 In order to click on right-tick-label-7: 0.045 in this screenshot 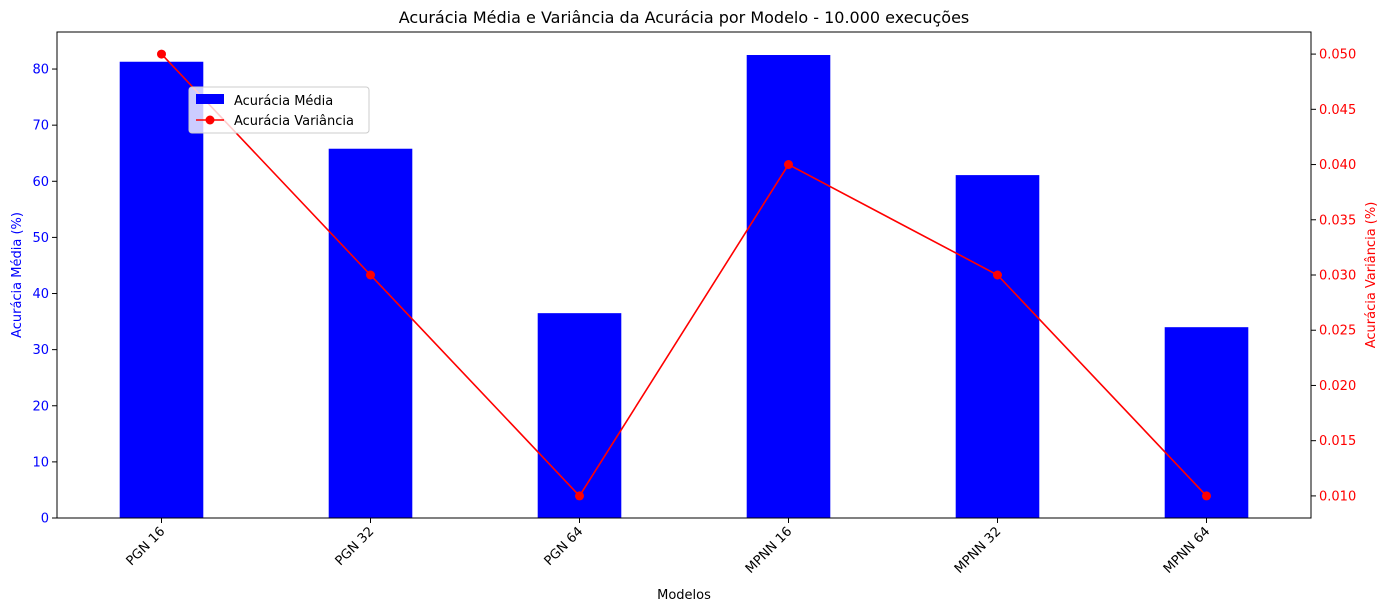, I will do `click(1337, 110)`.